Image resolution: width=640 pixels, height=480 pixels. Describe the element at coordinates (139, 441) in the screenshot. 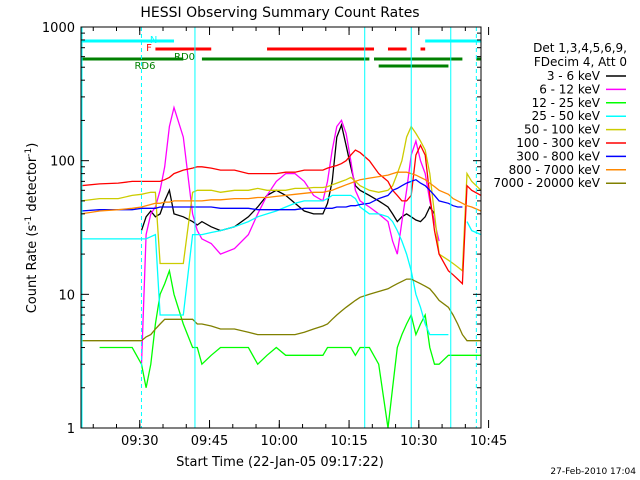

I see `x-tick-label: 09:30` at that location.